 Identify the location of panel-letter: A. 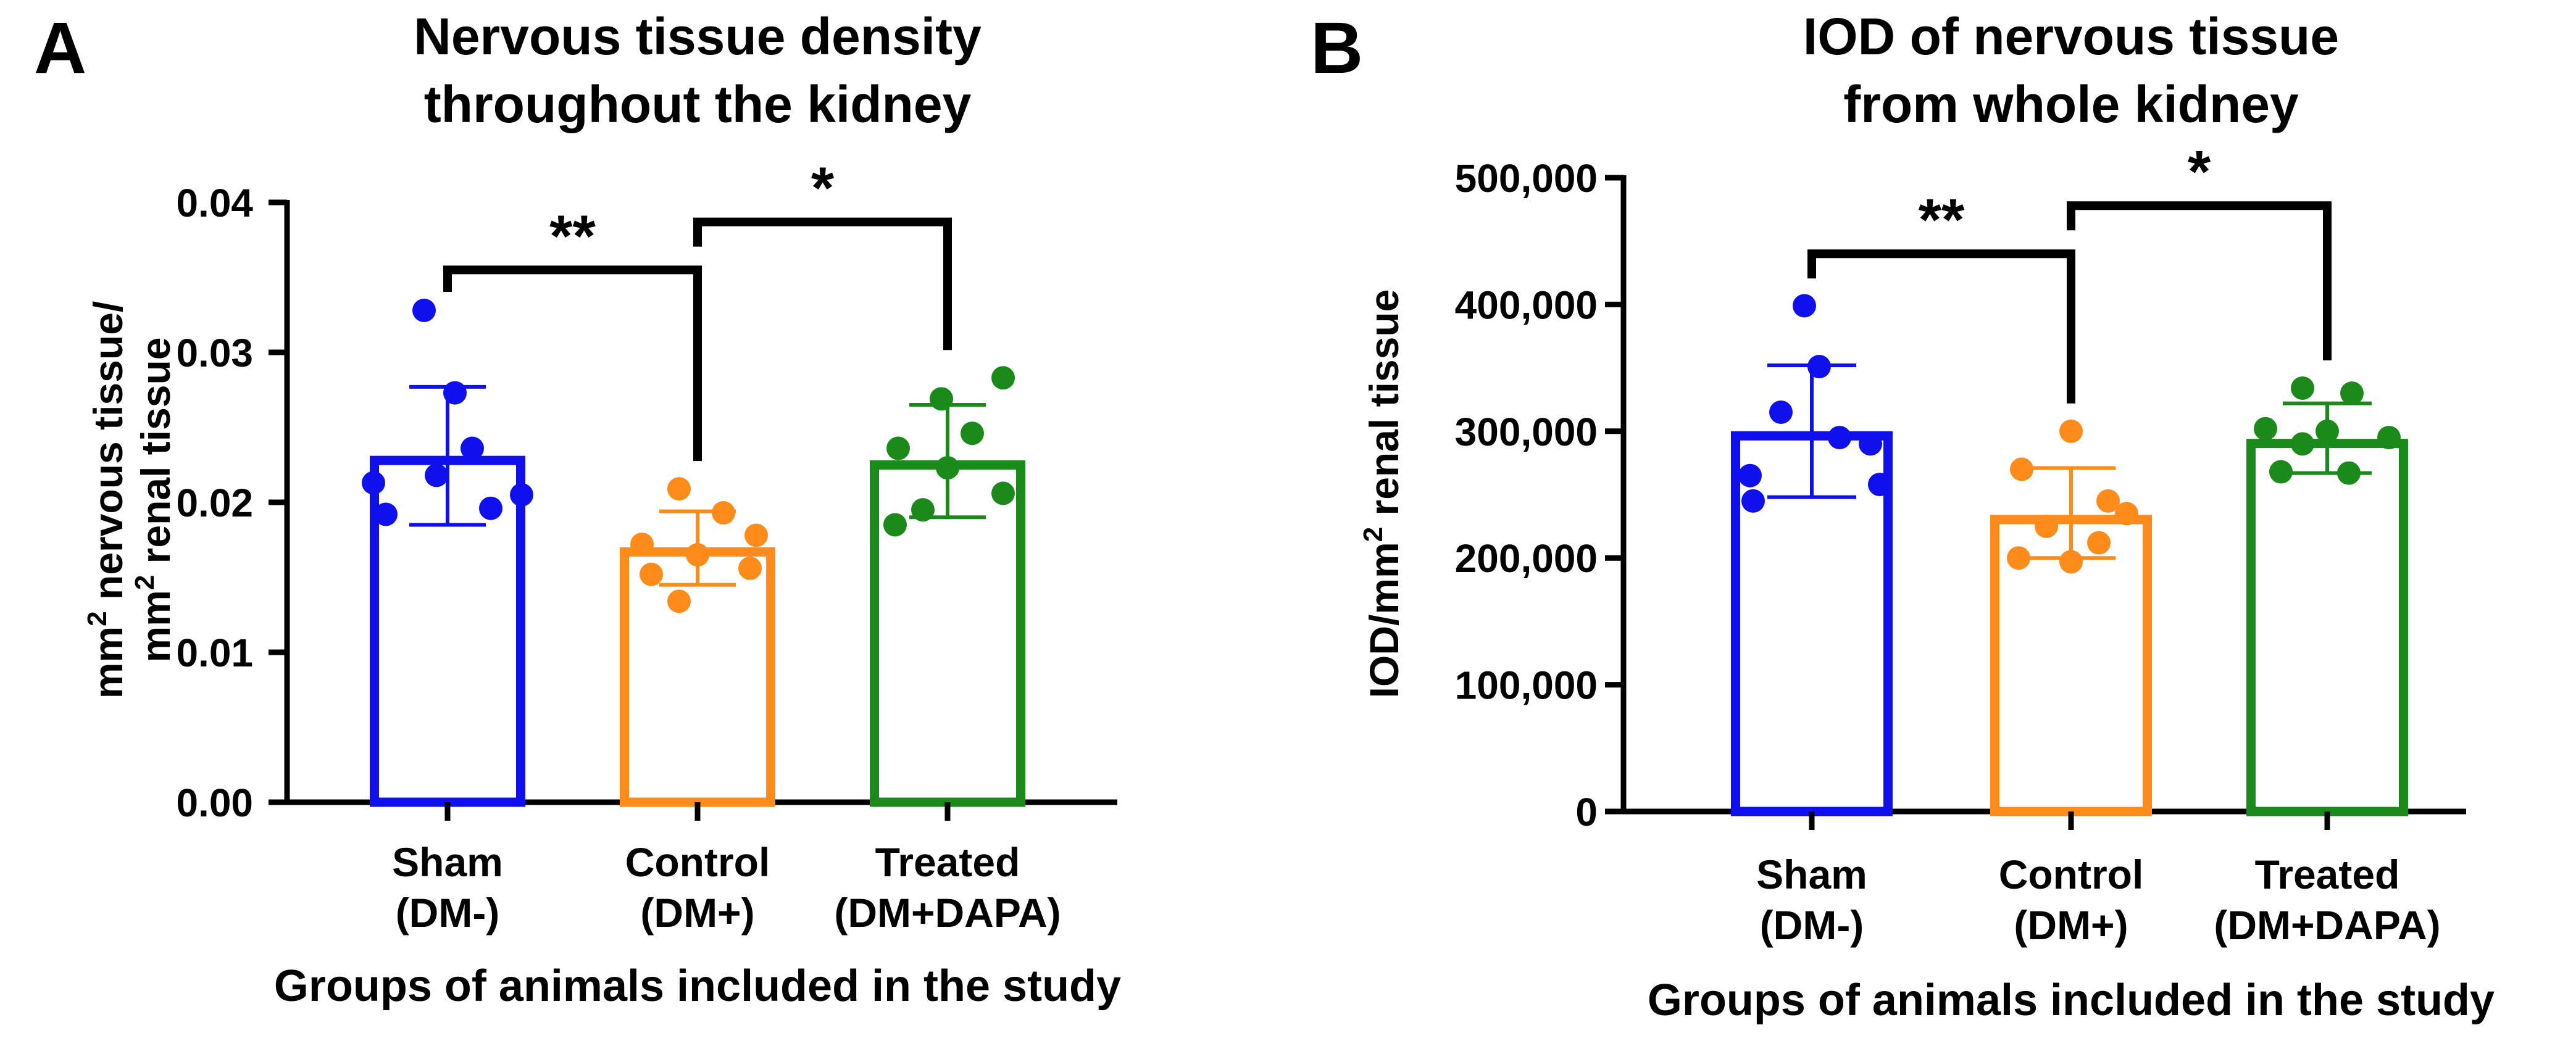
(60, 48).